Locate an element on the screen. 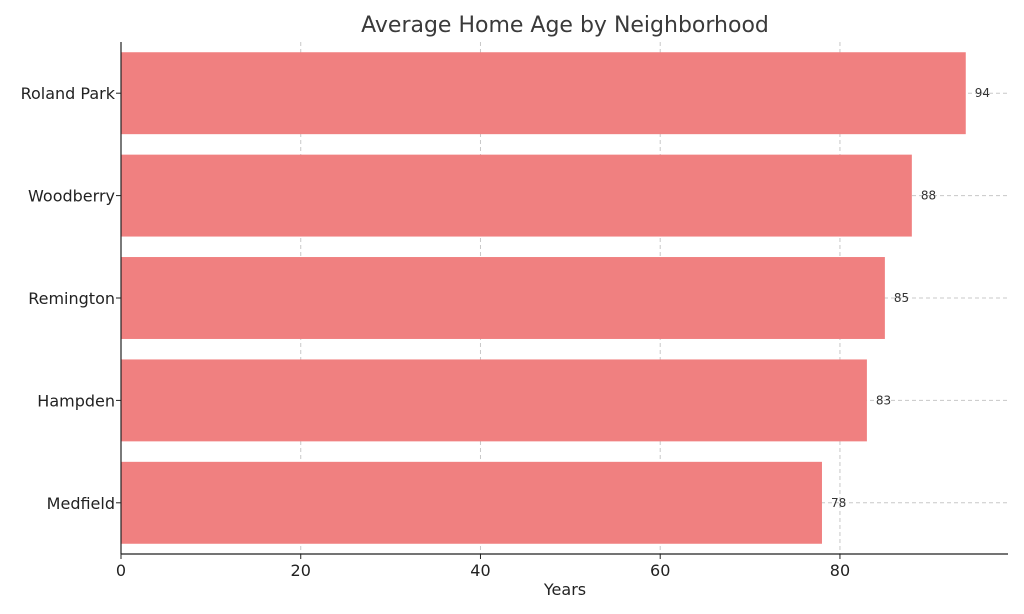 The height and width of the screenshot is (614, 1024). bar-hampden is located at coordinates (494, 400).